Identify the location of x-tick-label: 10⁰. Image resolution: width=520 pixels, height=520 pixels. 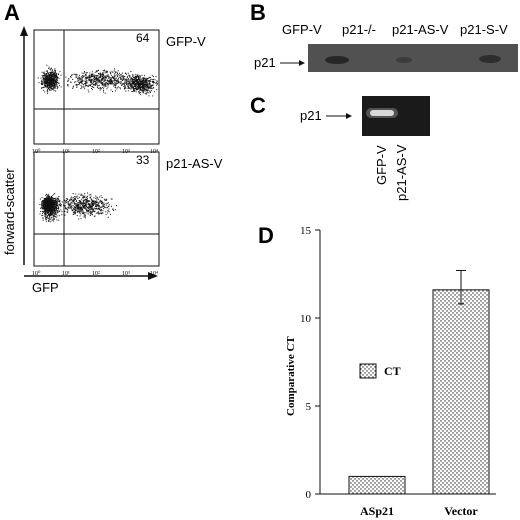
(36, 273).